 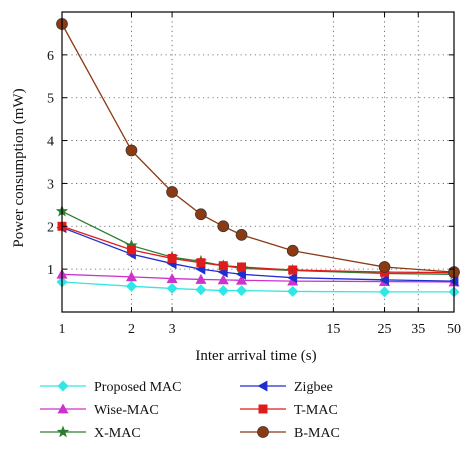 I want to click on y-tick-label: 6, so click(x=50, y=56).